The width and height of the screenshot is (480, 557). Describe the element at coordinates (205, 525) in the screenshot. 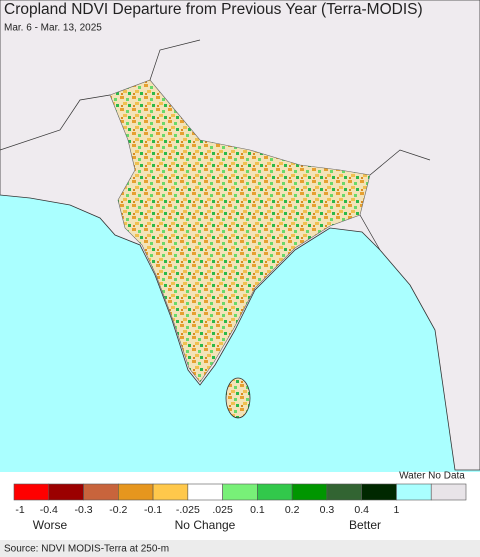

I see `legend-no-change: No Change` at that location.